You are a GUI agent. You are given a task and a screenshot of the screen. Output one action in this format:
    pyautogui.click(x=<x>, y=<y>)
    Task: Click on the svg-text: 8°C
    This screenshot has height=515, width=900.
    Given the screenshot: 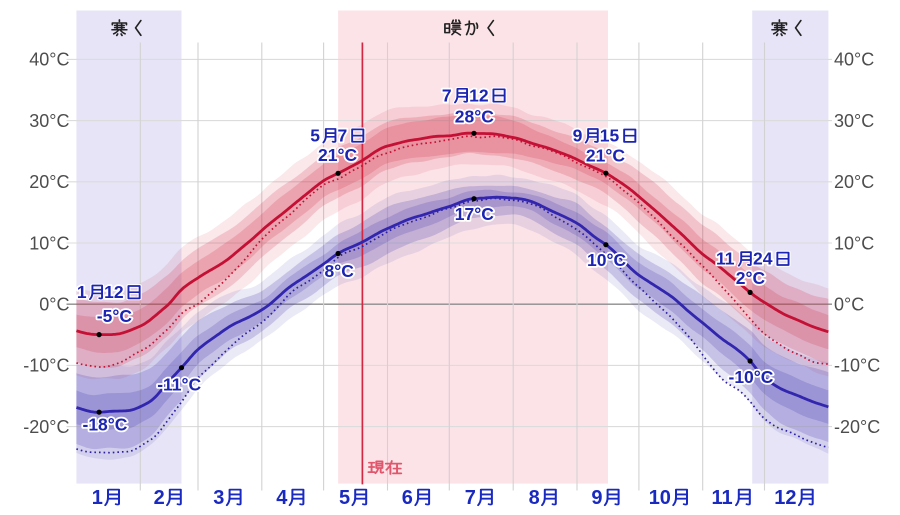 What is the action you would take?
    pyautogui.click(x=340, y=271)
    